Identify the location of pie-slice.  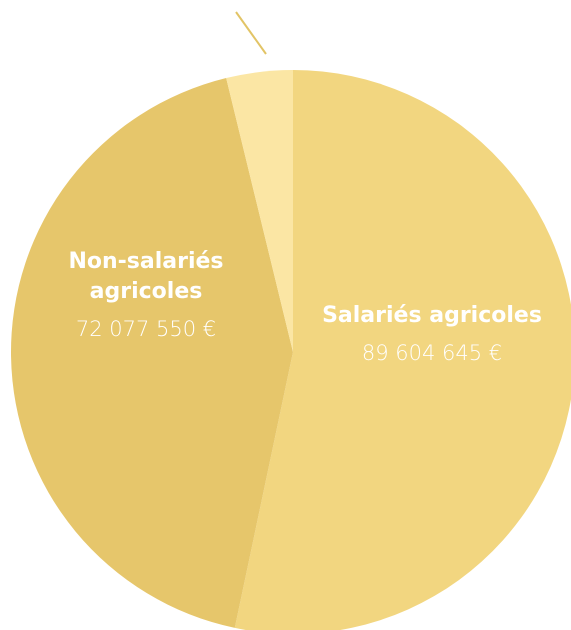
(259, 211).